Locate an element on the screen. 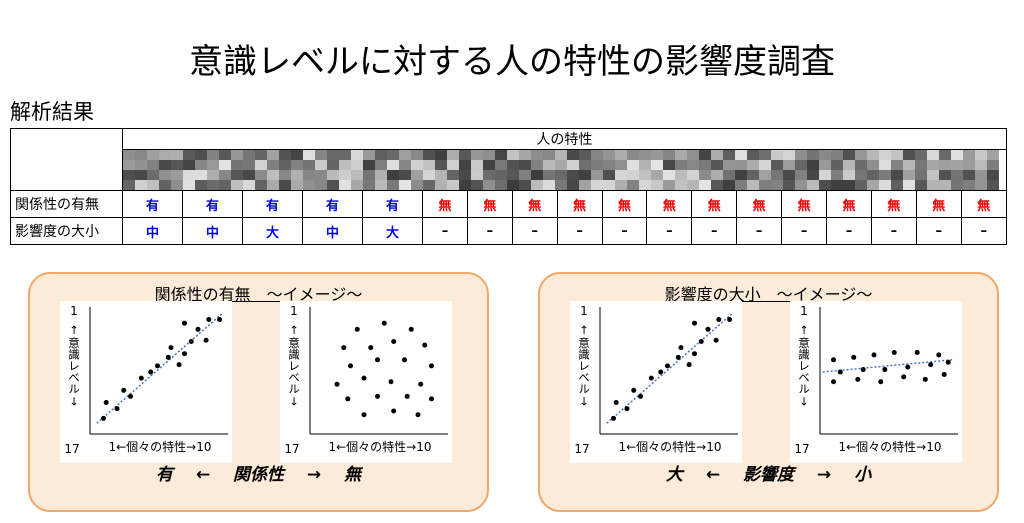 Image resolution: width=1024 pixels, height=523 pixels. row-label: 関係性の有無 is located at coordinates (66, 204).